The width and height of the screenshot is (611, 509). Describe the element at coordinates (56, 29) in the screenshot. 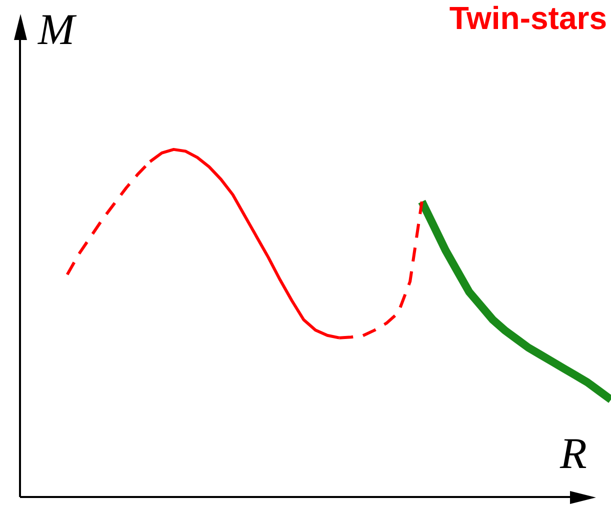

I see `y-axis-title: M` at that location.